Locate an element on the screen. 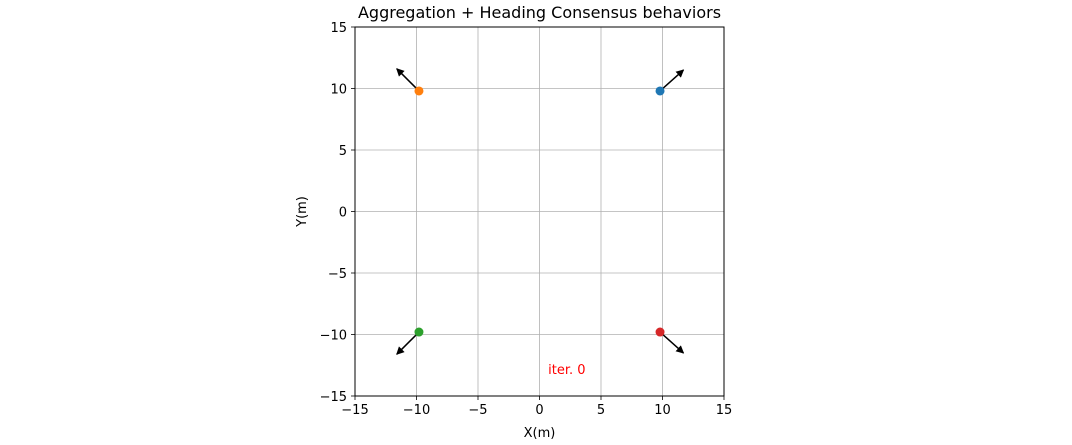 The width and height of the screenshot is (1072, 445). y-tick-label: −5 is located at coordinates (337, 274).